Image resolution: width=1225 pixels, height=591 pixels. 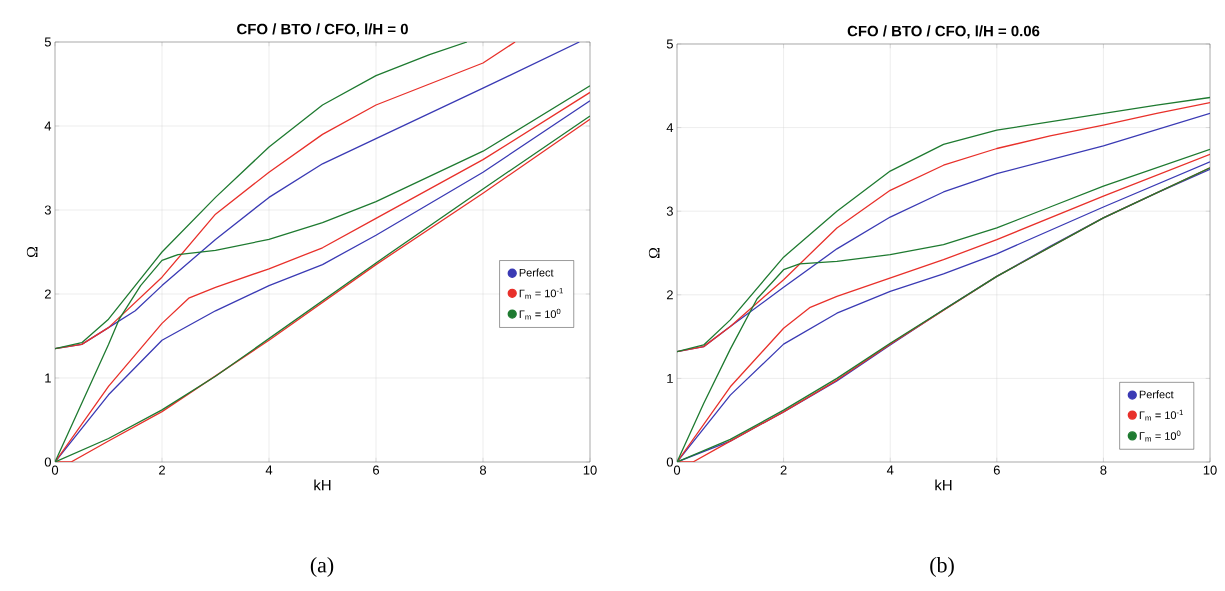 What do you see at coordinates (322, 567) in the screenshot?
I see `text: (a)` at bounding box center [322, 567].